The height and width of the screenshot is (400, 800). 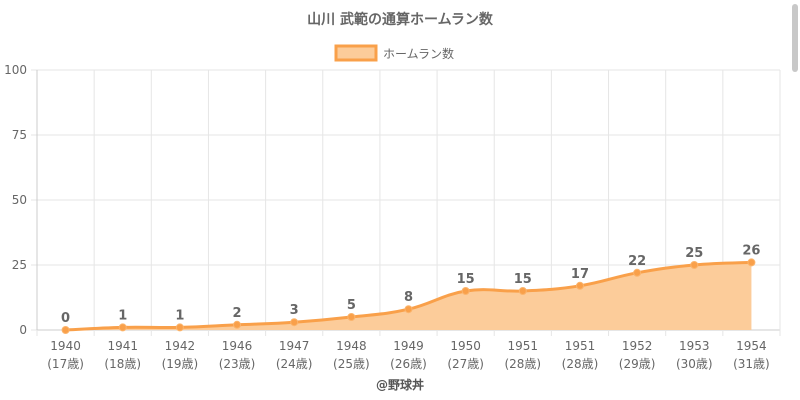 What do you see at coordinates (351, 346) in the screenshot?
I see `x-tick-label: 1948` at bounding box center [351, 346].